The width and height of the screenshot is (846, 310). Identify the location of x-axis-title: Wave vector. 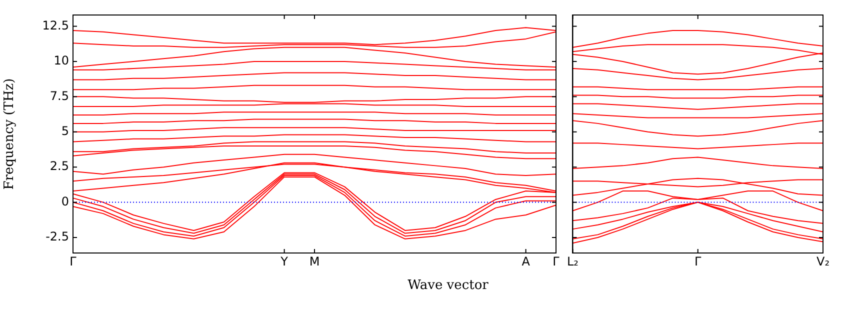
(448, 285).